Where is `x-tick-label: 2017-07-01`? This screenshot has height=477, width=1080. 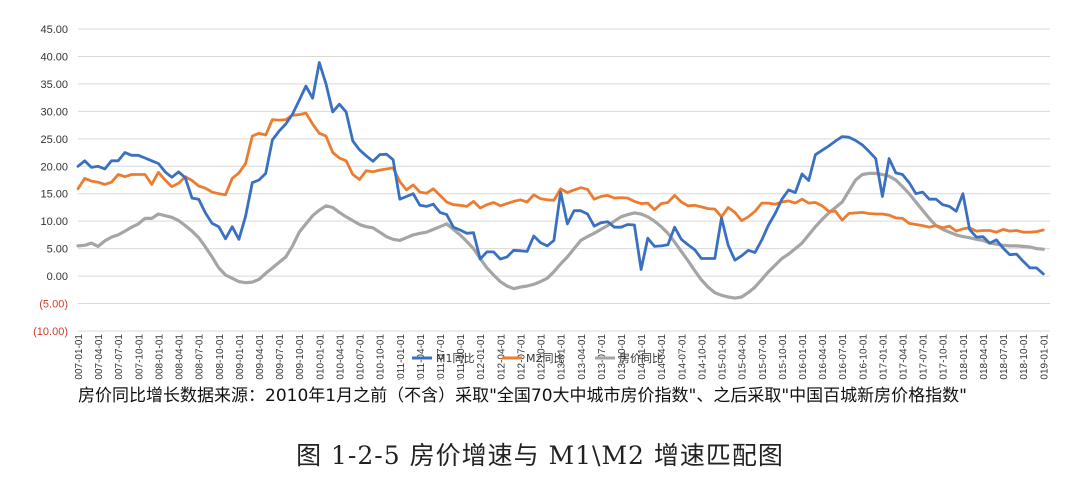
x-tick-label: 2017-07-01 is located at coordinates (924, 357).